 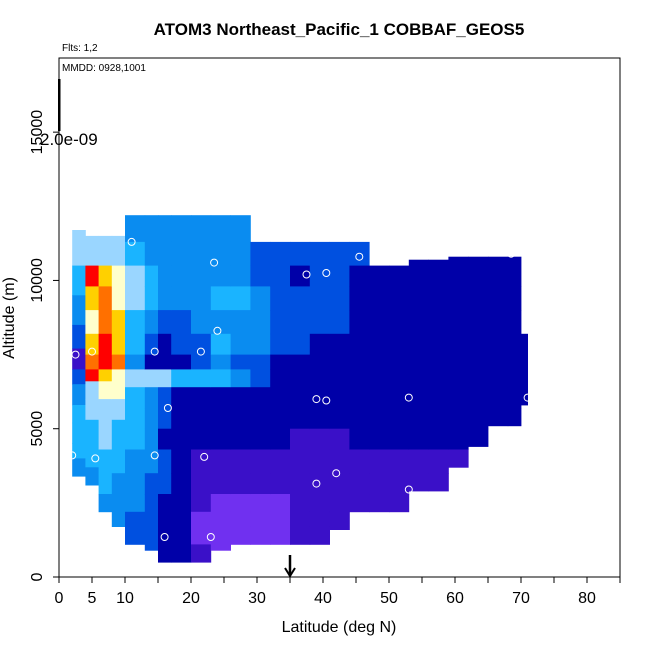 I want to click on flights-note: Flts: 1,2, so click(x=80, y=48).